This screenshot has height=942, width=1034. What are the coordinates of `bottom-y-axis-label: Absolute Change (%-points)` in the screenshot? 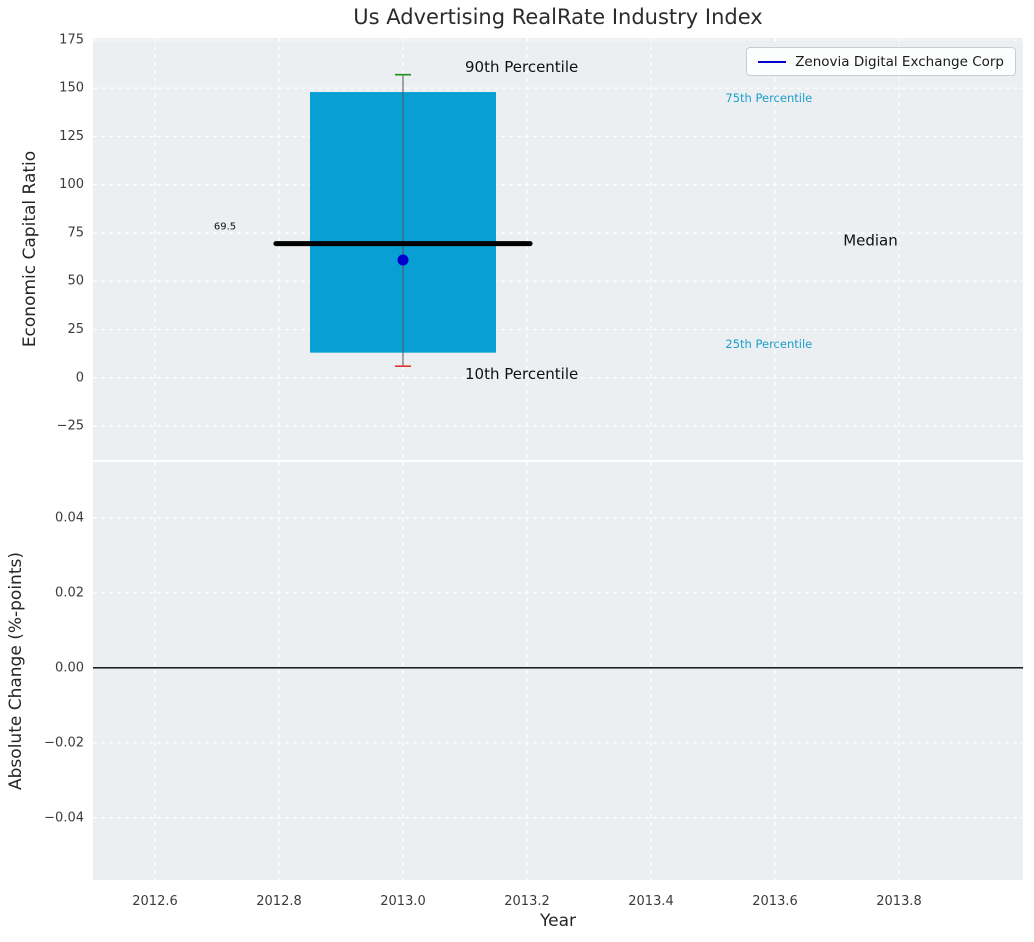 It's located at (16, 671).